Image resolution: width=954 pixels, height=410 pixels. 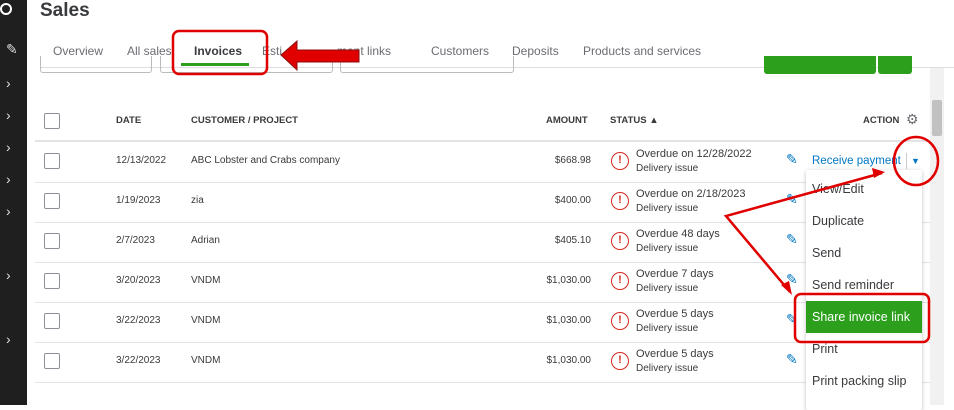 I want to click on row-date: 2/7/2023, so click(x=135, y=240).